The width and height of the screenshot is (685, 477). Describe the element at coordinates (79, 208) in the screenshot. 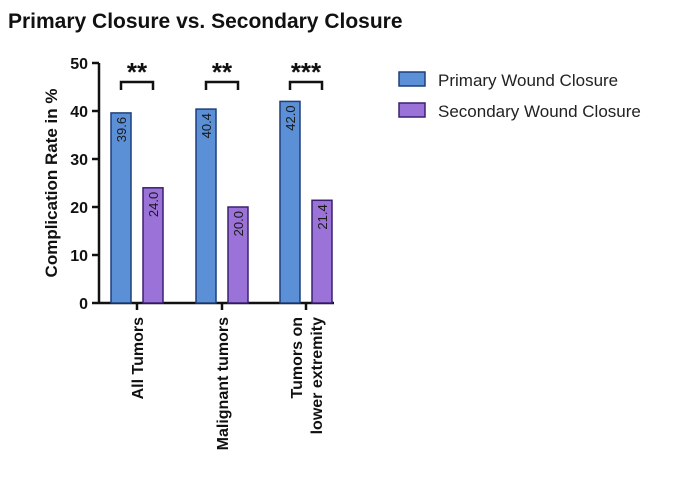

I see `y-tick-label: 20` at that location.